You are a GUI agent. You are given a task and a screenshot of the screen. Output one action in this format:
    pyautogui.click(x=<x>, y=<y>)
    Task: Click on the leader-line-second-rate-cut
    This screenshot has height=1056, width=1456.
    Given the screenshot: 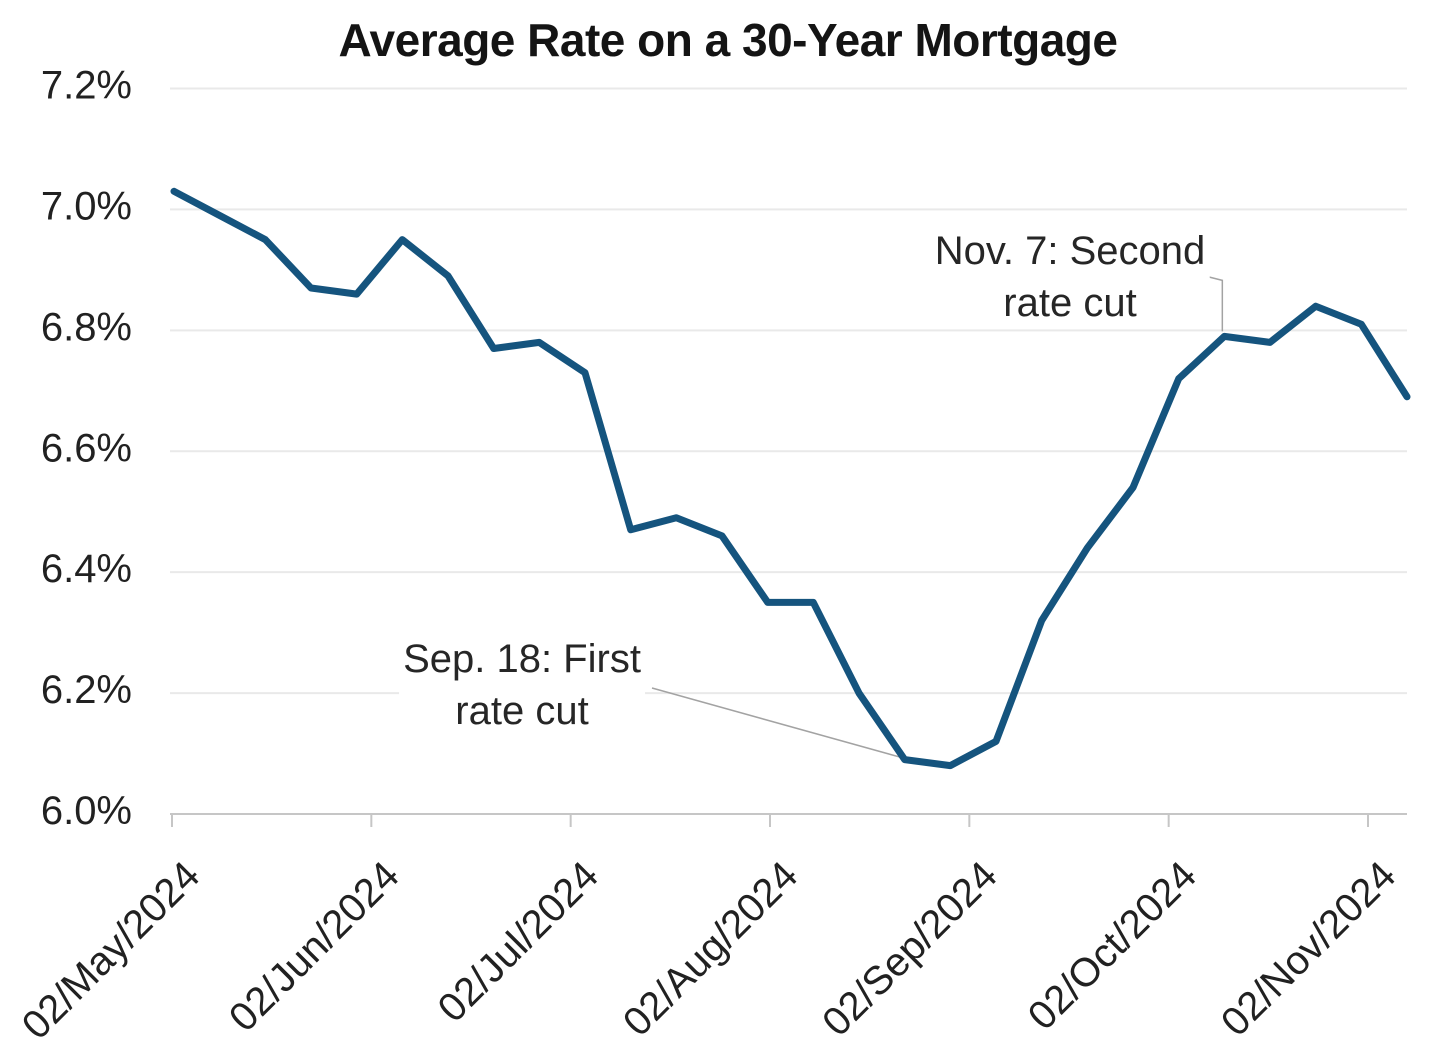 What is the action you would take?
    pyautogui.click(x=1216, y=304)
    